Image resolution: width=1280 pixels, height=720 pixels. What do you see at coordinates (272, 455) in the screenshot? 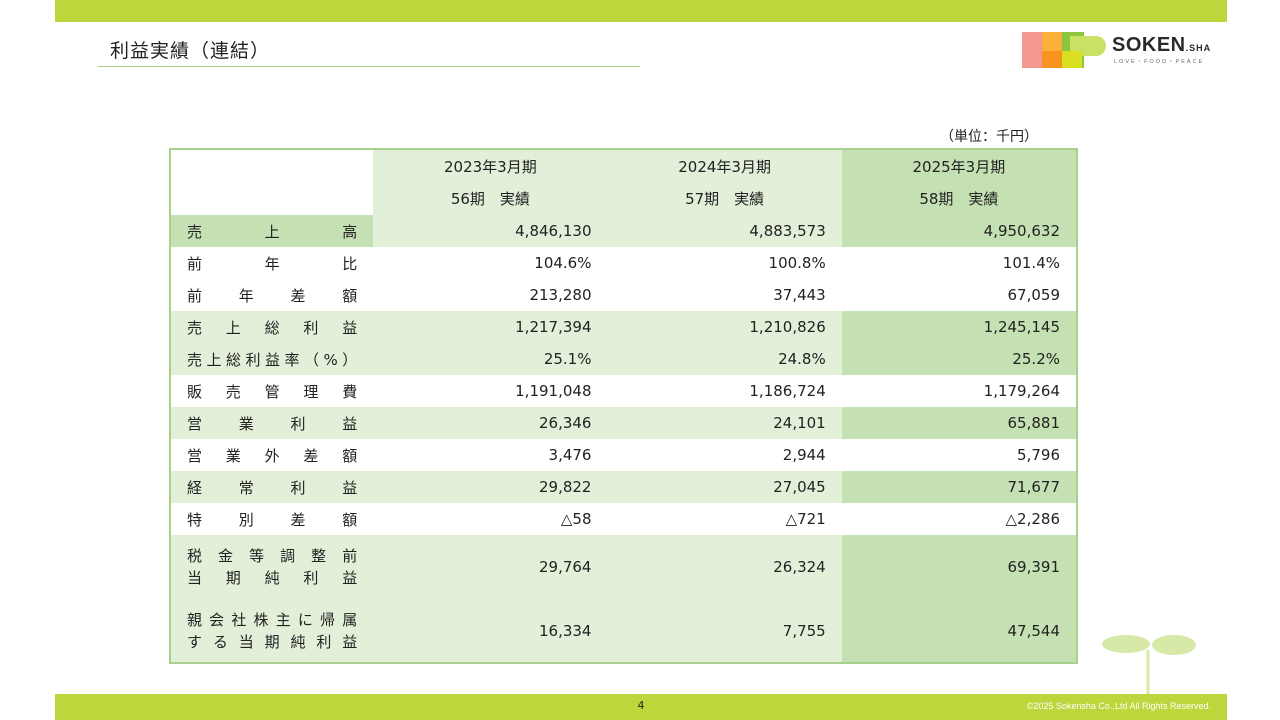
I see `row-label-non-operating: 営業外差額` at bounding box center [272, 455].